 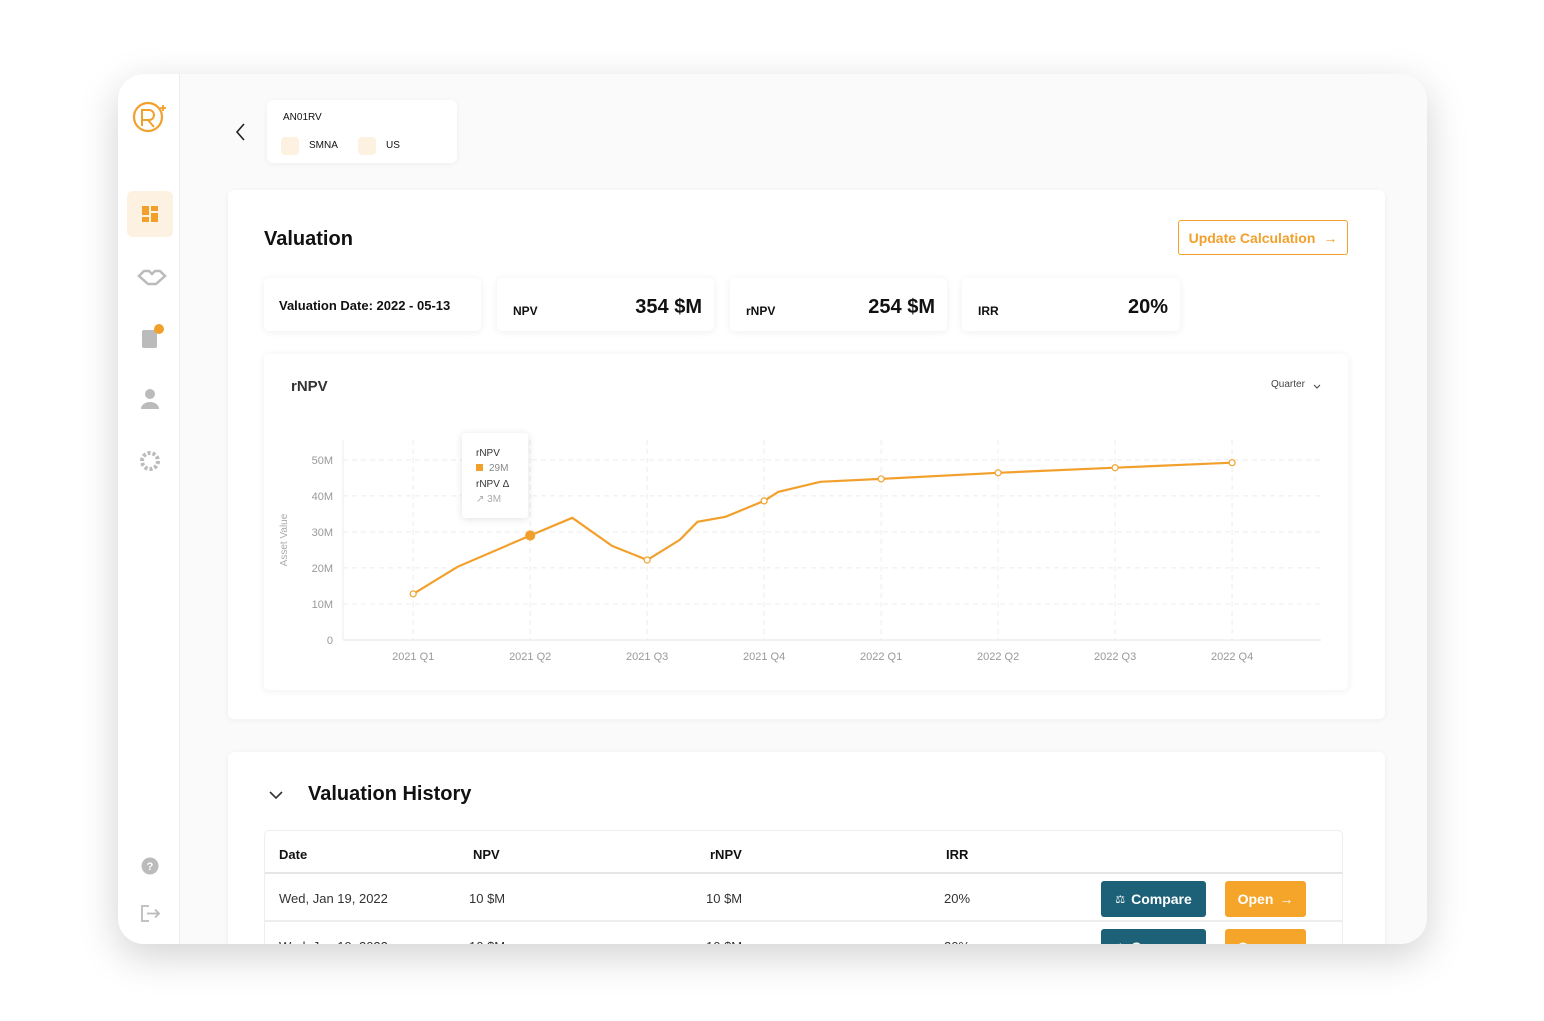 What do you see at coordinates (494, 499) in the screenshot?
I see `delta-value: 3M` at bounding box center [494, 499].